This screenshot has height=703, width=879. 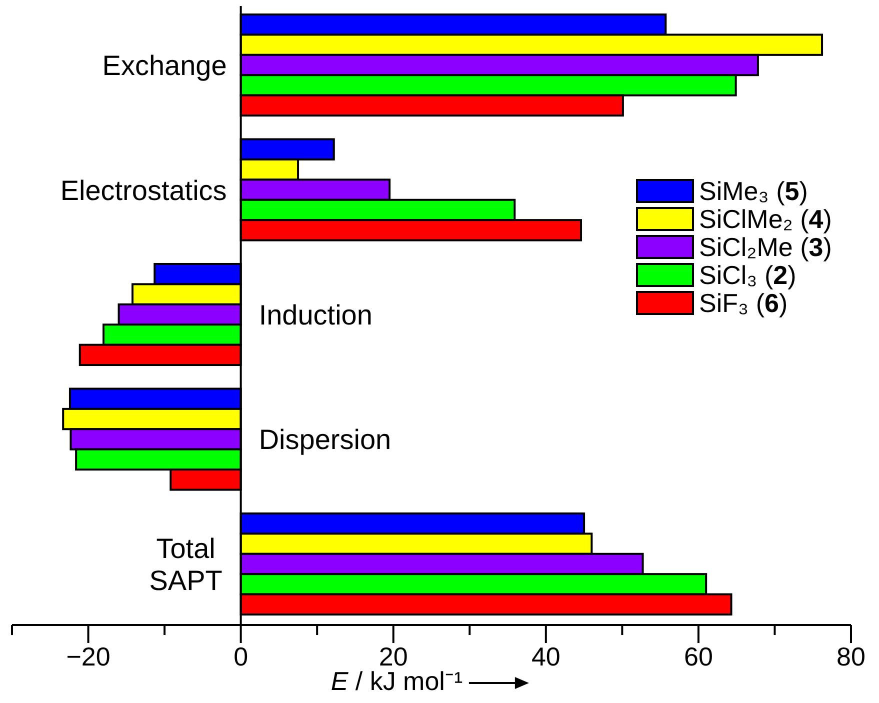 What do you see at coordinates (743, 303) in the screenshot?
I see `legend-label: SiF₃ (6)` at bounding box center [743, 303].